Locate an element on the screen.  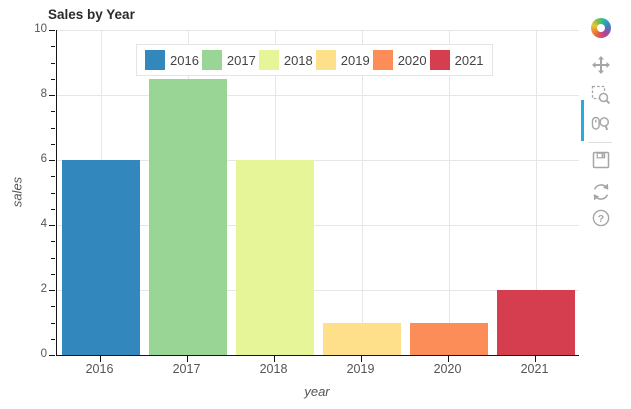
y-tick-label: 0 is located at coordinates (43, 354).